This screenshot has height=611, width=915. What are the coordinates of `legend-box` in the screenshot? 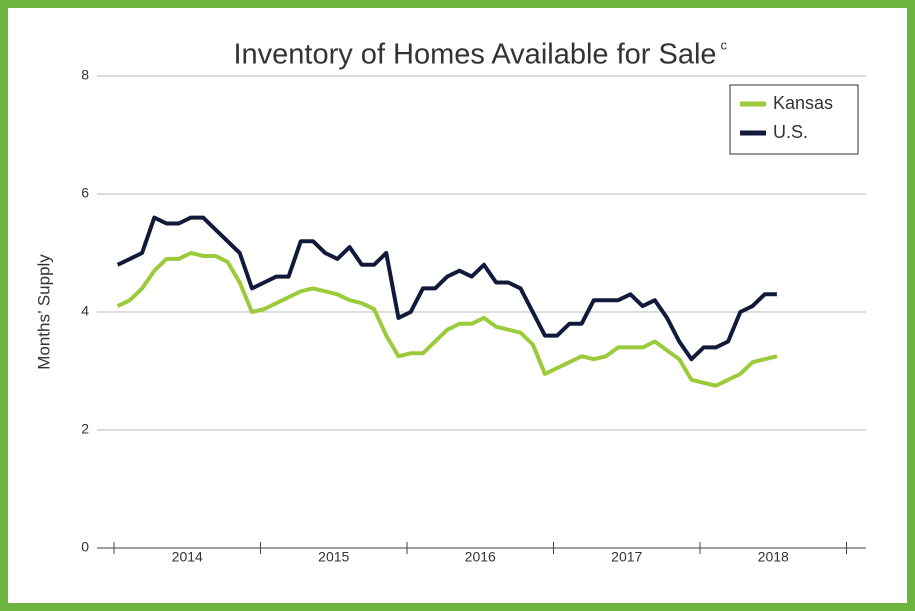 It's located at (794, 119).